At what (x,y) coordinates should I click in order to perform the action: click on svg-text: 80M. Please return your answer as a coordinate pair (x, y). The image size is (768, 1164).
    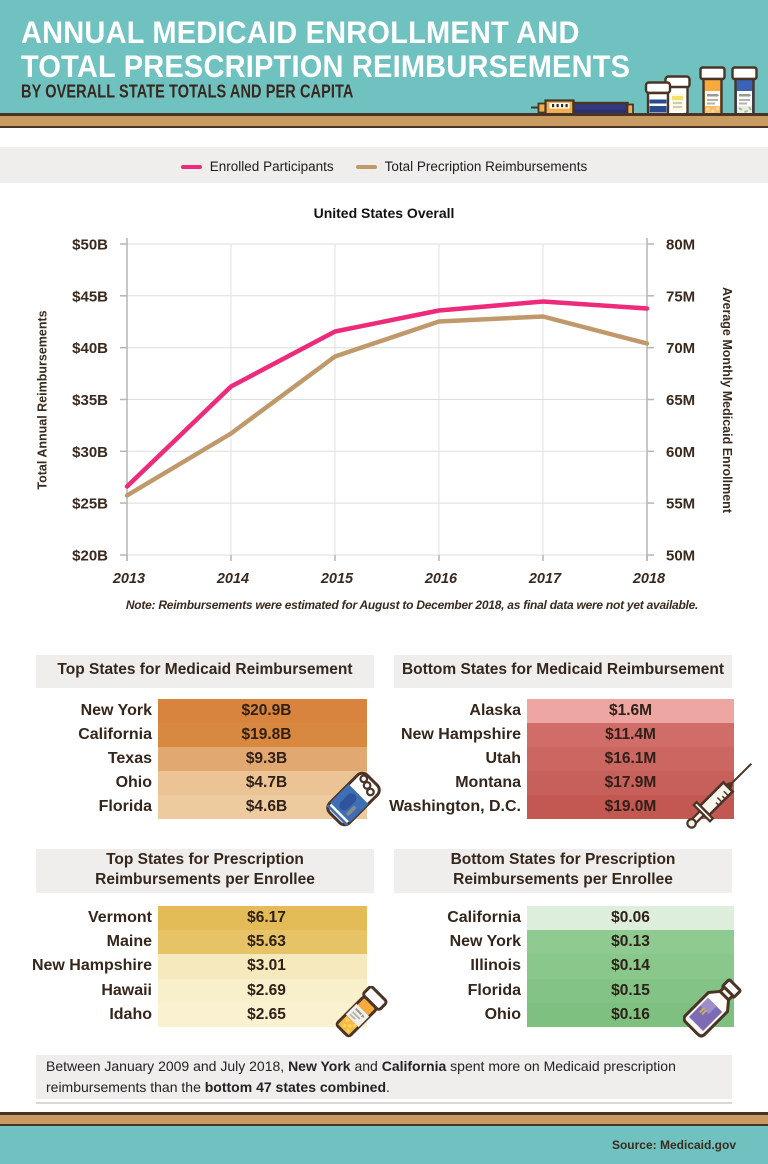
    Looking at the image, I should click on (680, 245).